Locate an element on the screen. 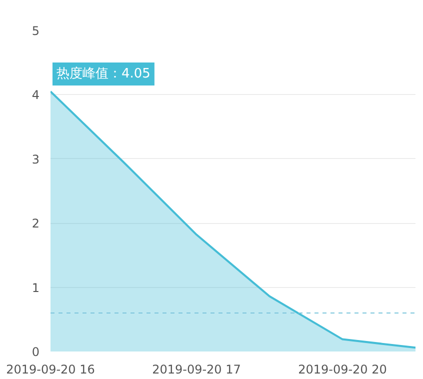 This screenshot has width=423, height=379. y-tick-label: 1 is located at coordinates (36, 287).